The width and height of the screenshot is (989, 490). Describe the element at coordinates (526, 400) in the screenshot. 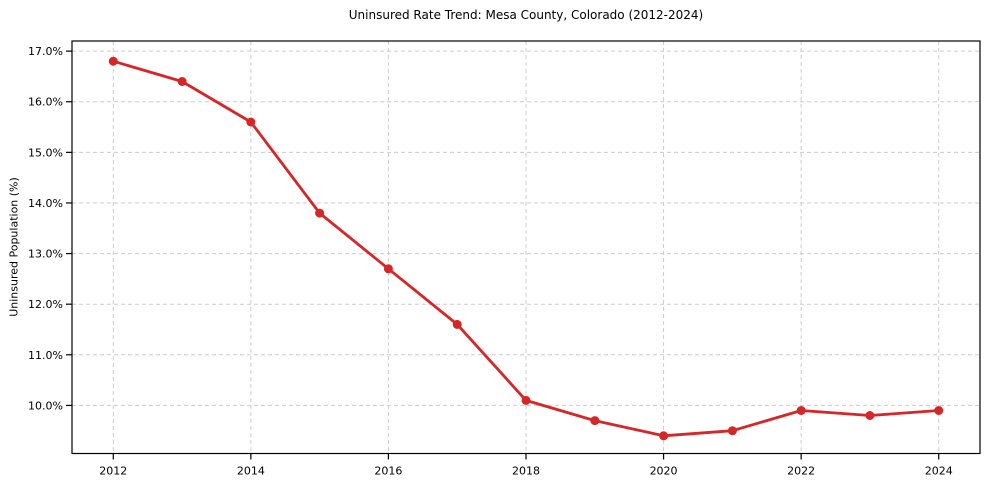

I see `data-point-2018` at that location.